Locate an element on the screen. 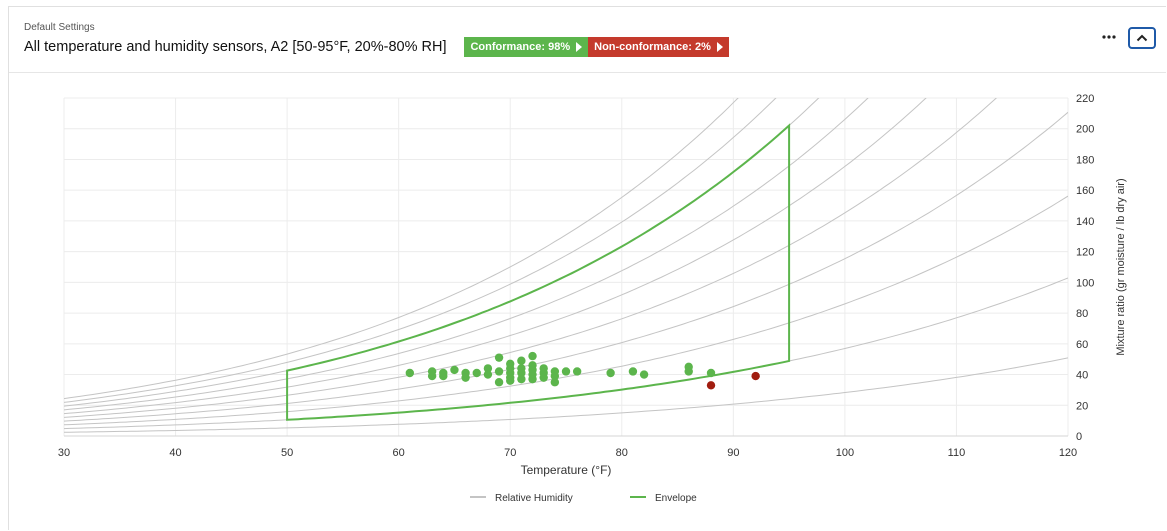 Image resolution: width=1167 pixels, height=531 pixels. conformance-badge: Conformance: 98% is located at coordinates (526, 47).